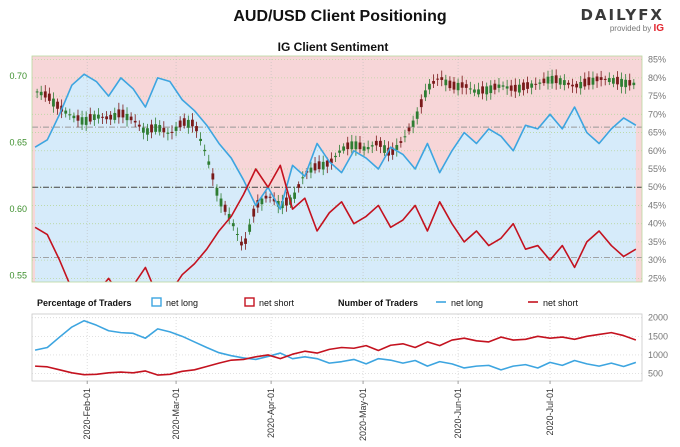 The height and width of the screenshot is (447, 680). I want to click on right-axis-tick-label: 45%, so click(657, 205).